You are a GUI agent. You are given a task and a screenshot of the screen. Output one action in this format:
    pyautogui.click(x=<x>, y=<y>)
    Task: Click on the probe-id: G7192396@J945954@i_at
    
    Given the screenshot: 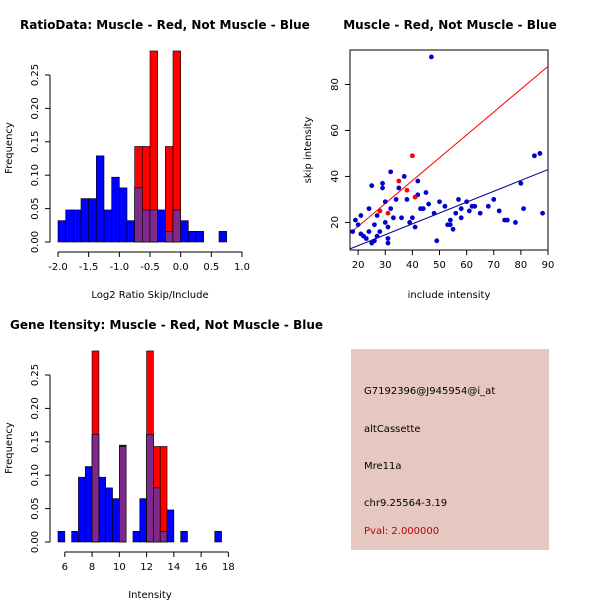 What is the action you would take?
    pyautogui.click(x=430, y=391)
    